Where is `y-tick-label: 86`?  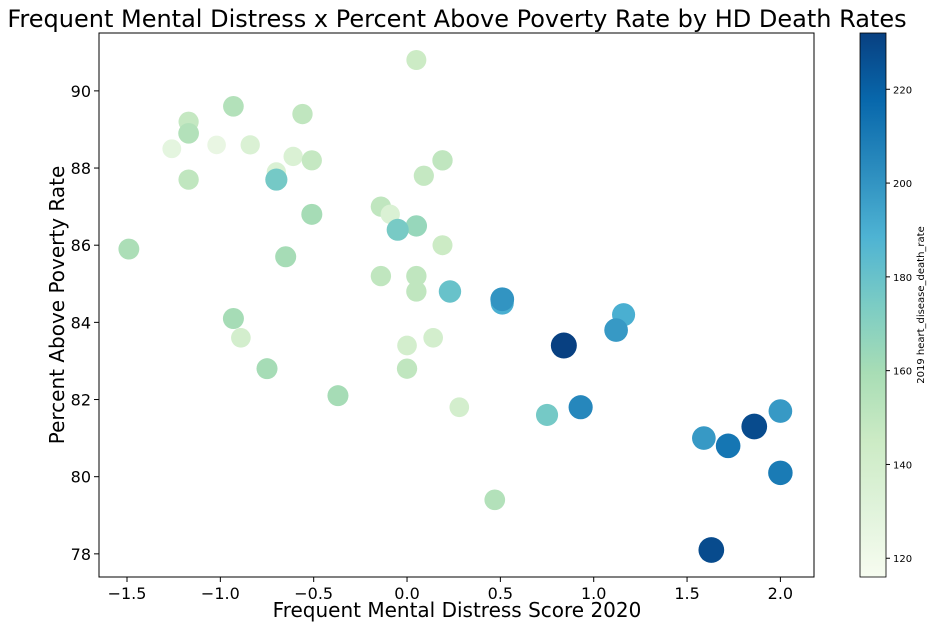
y-tick-label: 86 is located at coordinates (81, 245).